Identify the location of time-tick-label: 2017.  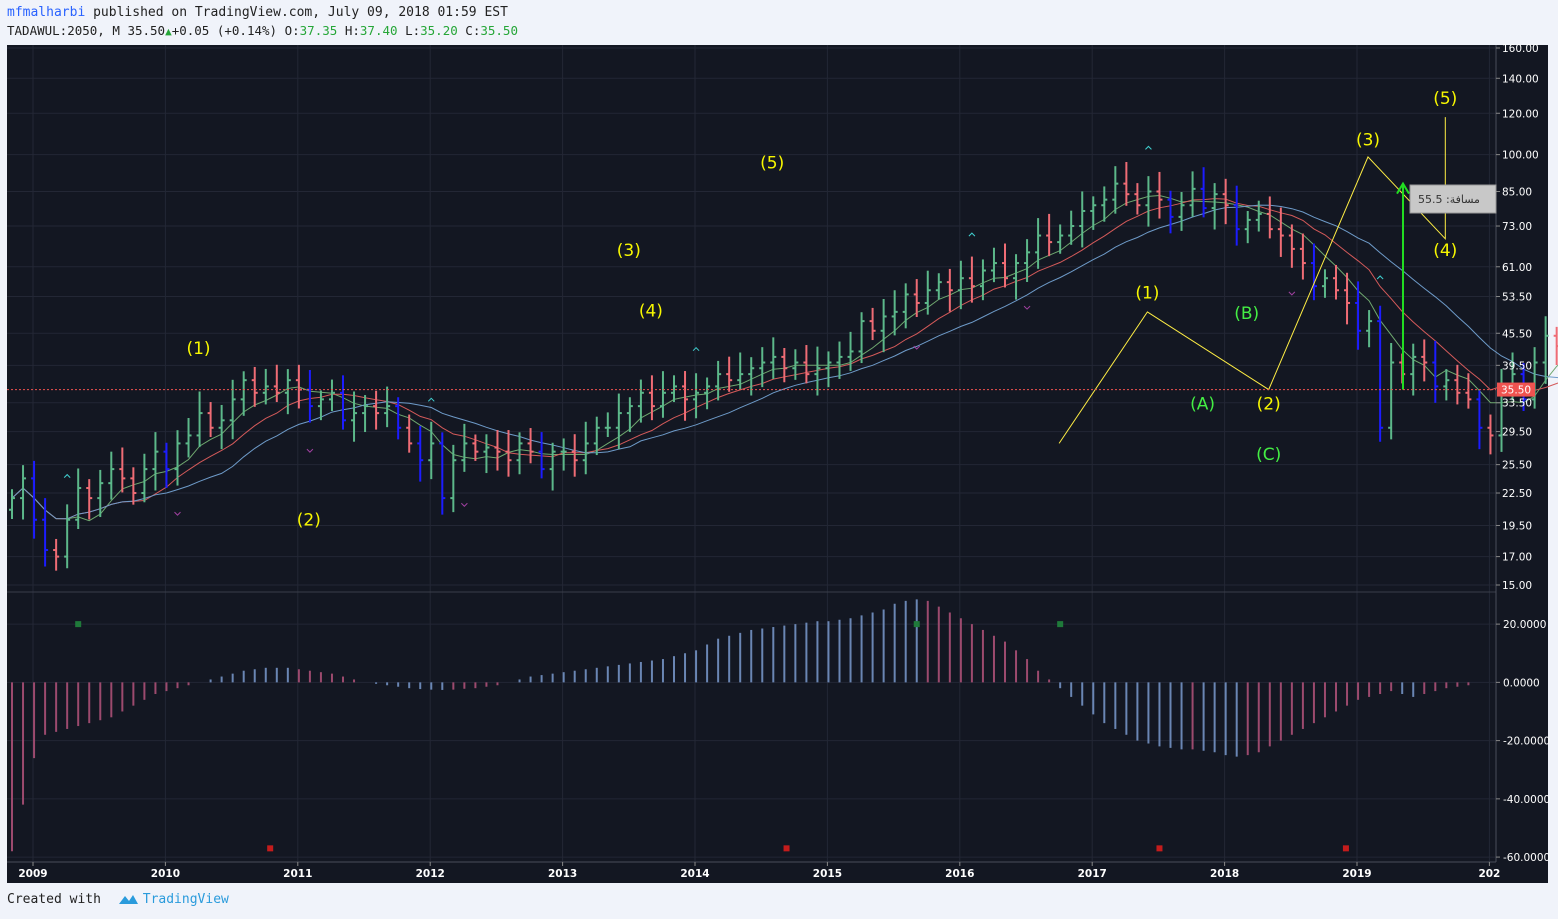
(1092, 874).